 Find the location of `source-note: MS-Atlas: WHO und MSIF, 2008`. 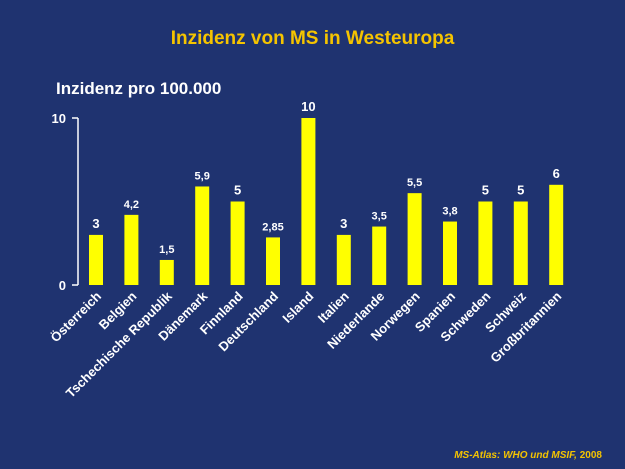

source-note: MS-Atlas: WHO und MSIF, 2008 is located at coordinates (528, 455).